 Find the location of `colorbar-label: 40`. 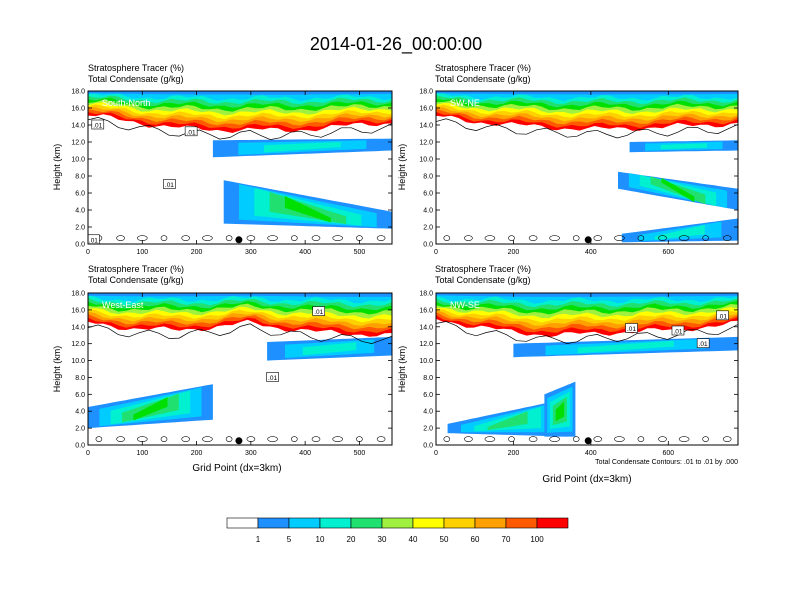

colorbar-label: 40 is located at coordinates (413, 539).